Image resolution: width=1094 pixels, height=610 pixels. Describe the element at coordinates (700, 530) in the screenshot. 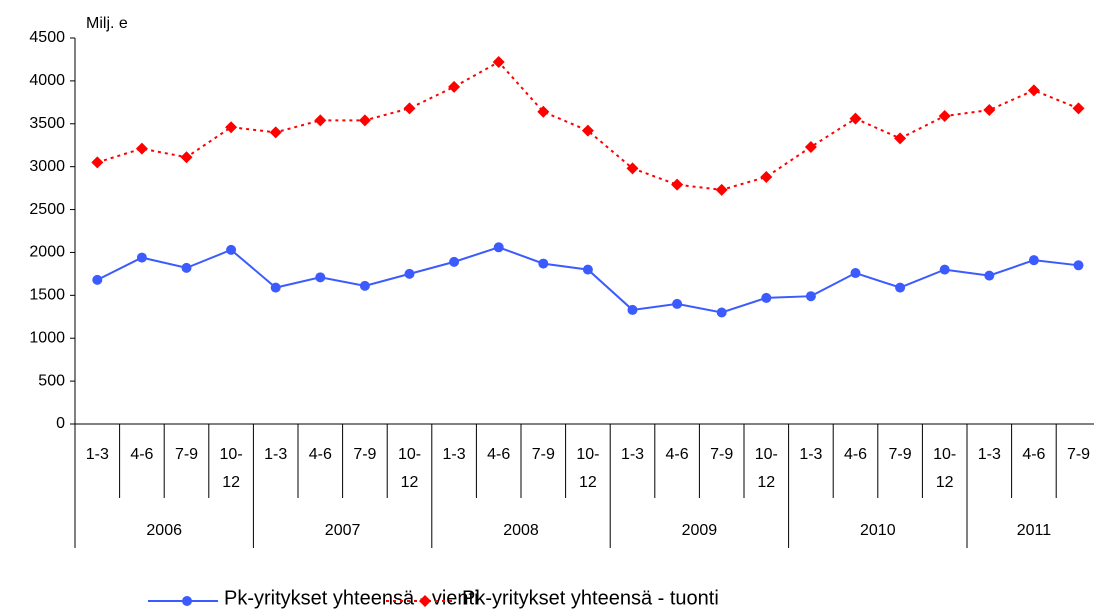

I see `year-label: 2009` at that location.